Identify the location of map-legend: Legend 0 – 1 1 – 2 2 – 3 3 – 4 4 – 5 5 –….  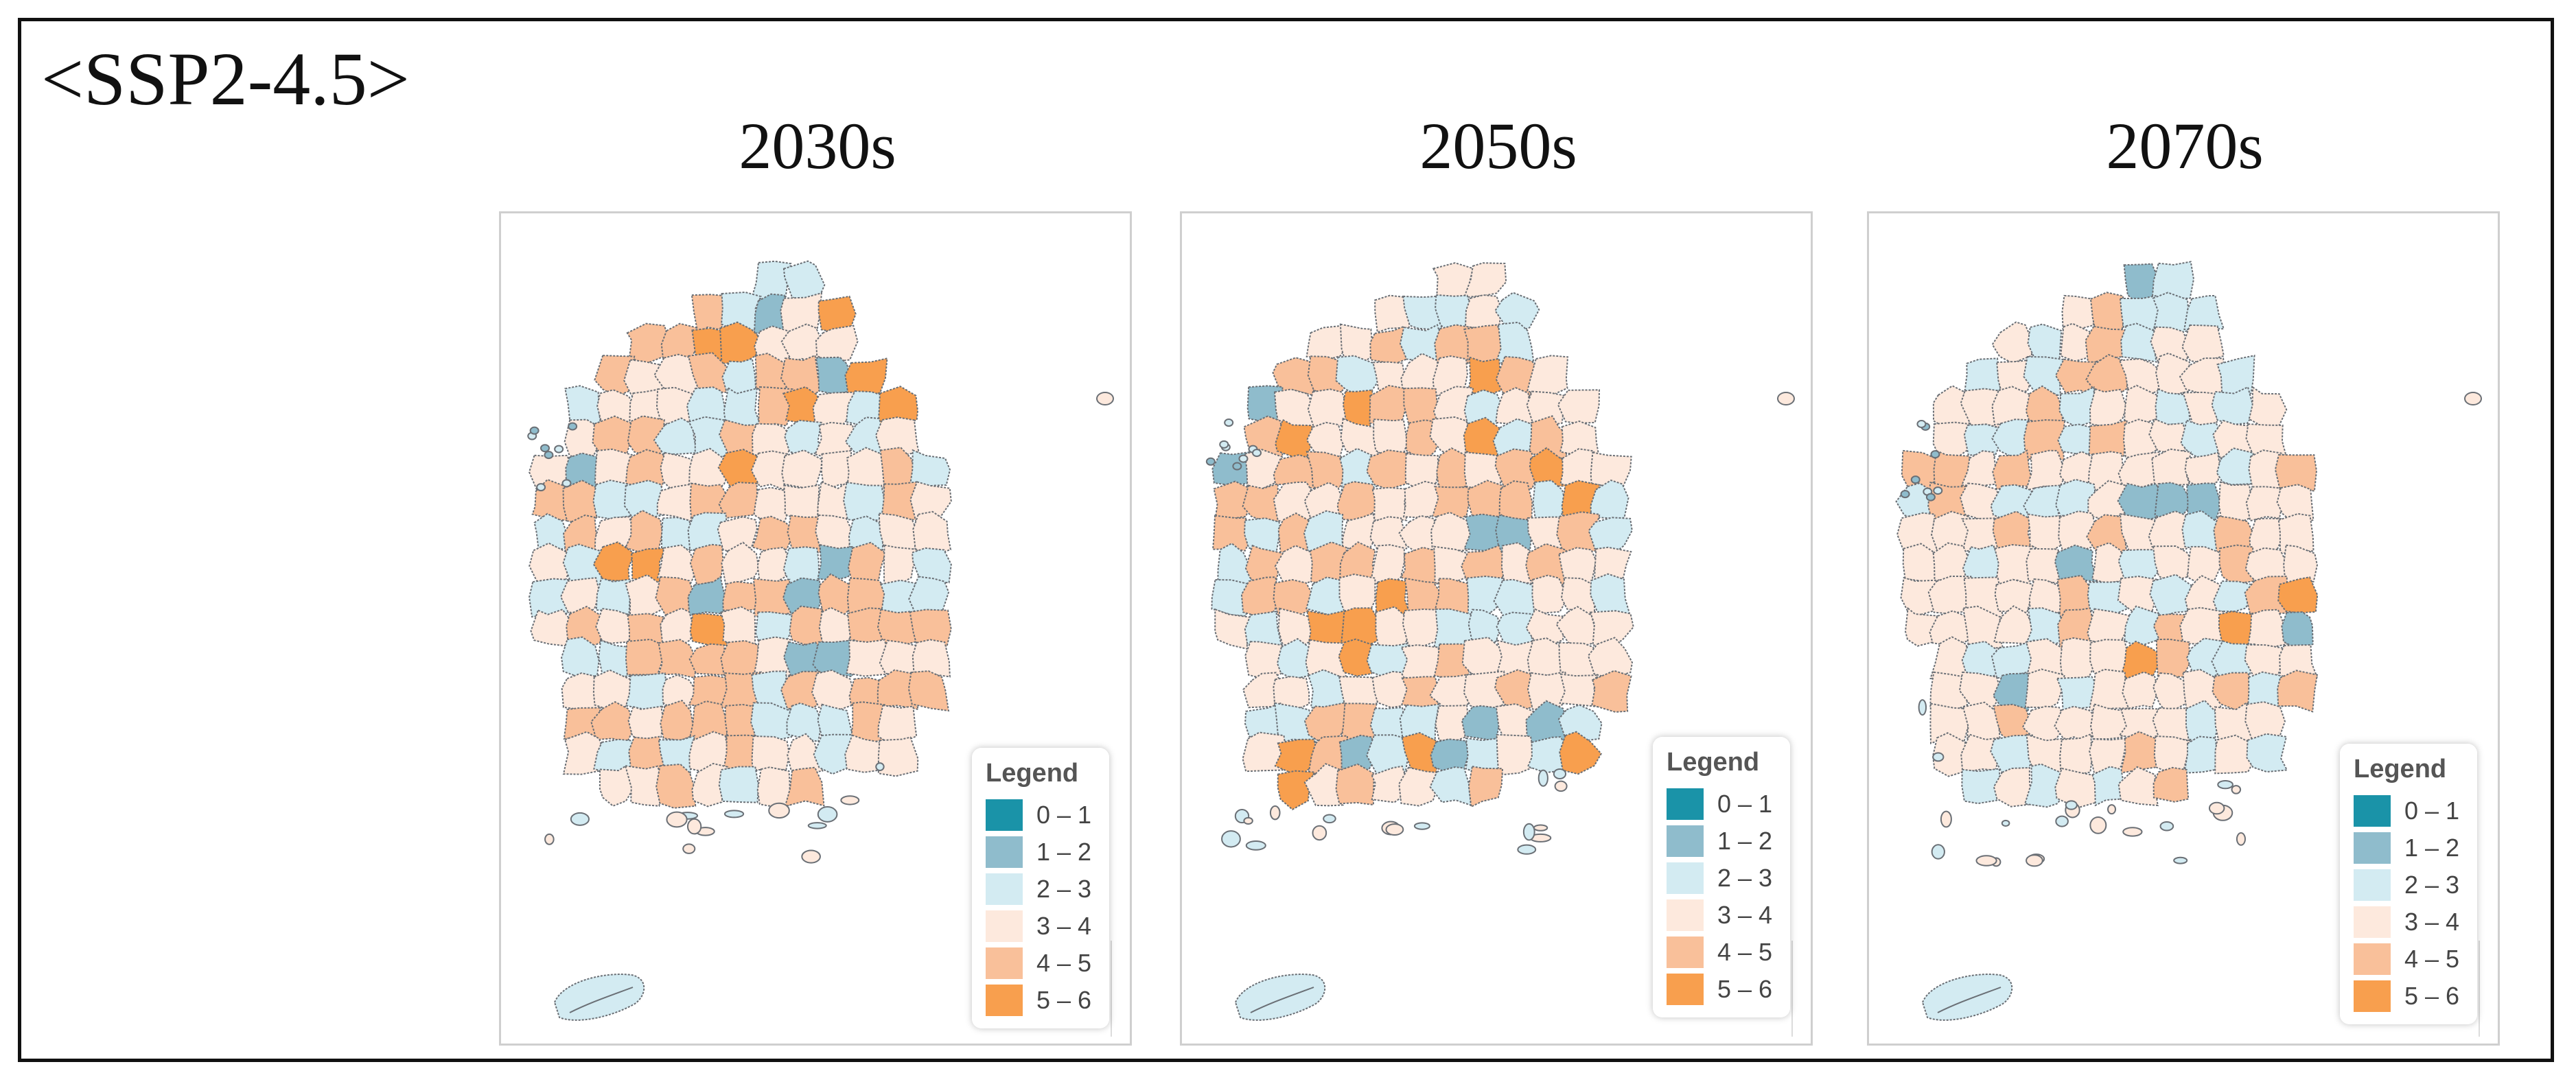
(1721, 877).